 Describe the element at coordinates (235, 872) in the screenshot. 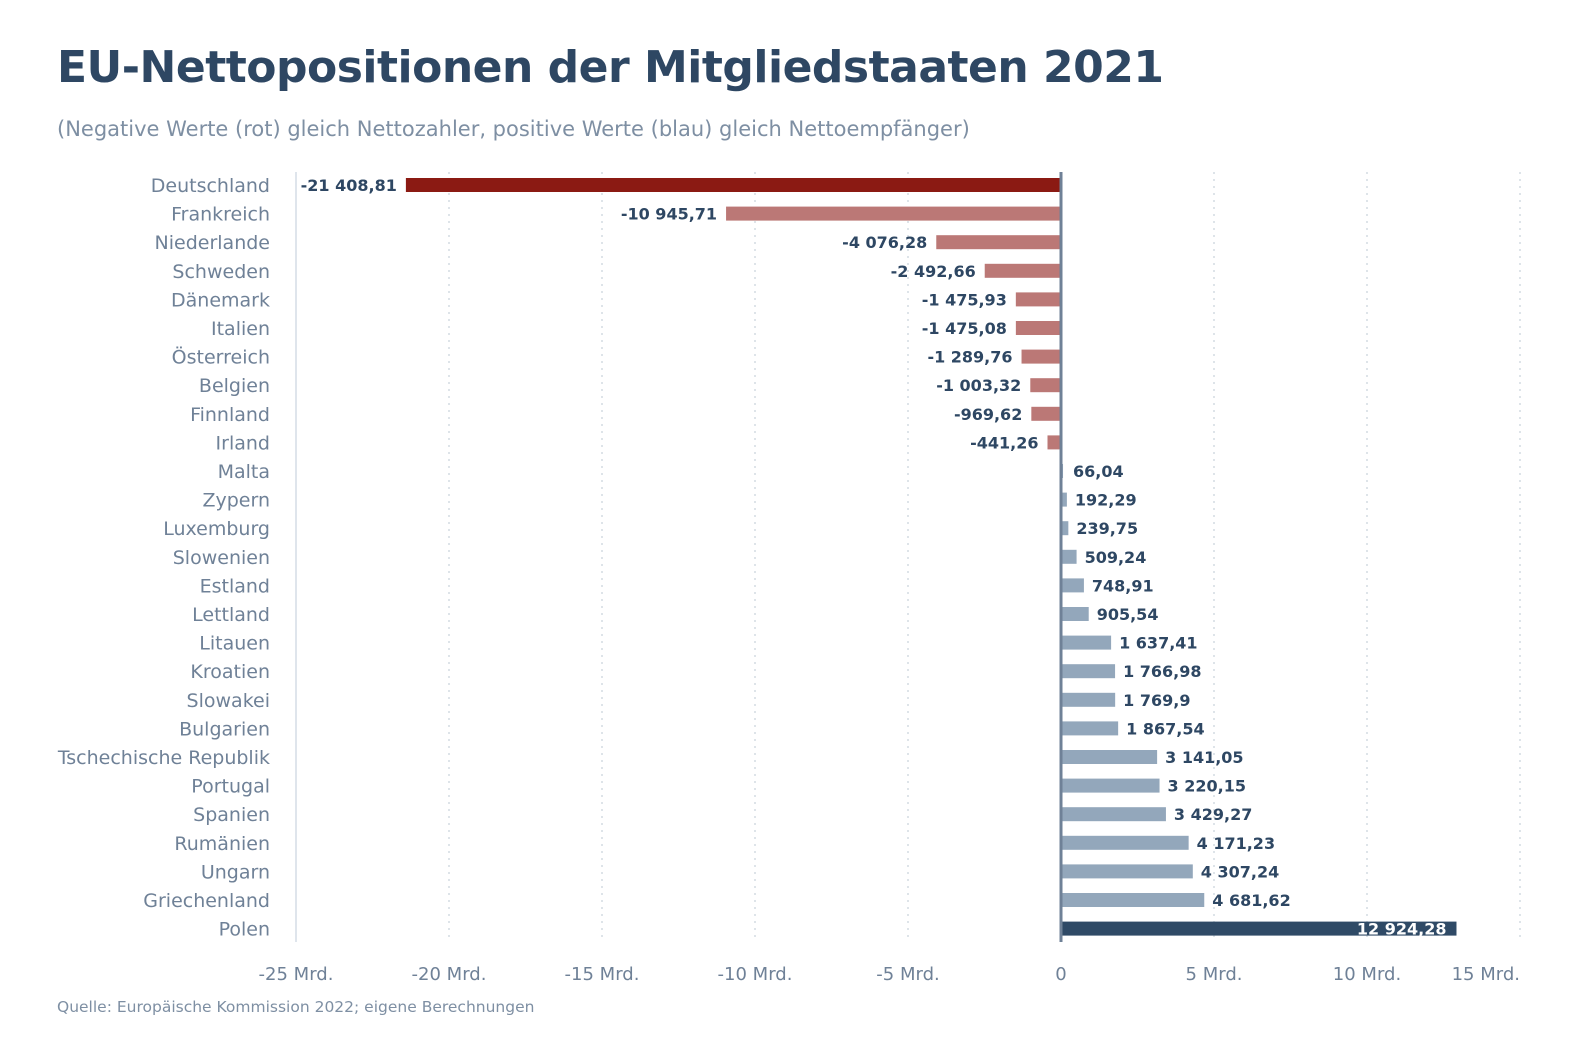

I see `category-label: Ungarn` at that location.